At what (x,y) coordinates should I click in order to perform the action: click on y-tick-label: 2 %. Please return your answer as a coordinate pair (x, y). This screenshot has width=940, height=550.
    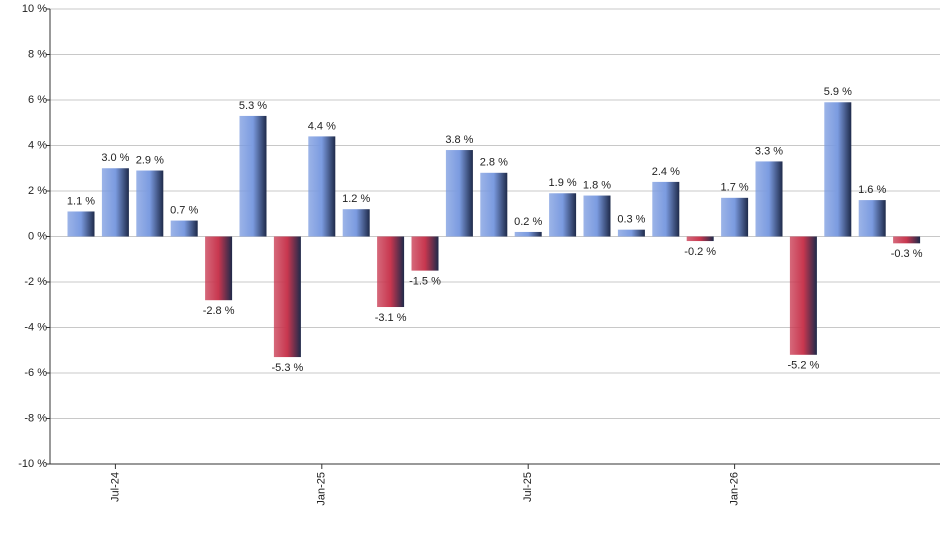
    Looking at the image, I should click on (37, 191).